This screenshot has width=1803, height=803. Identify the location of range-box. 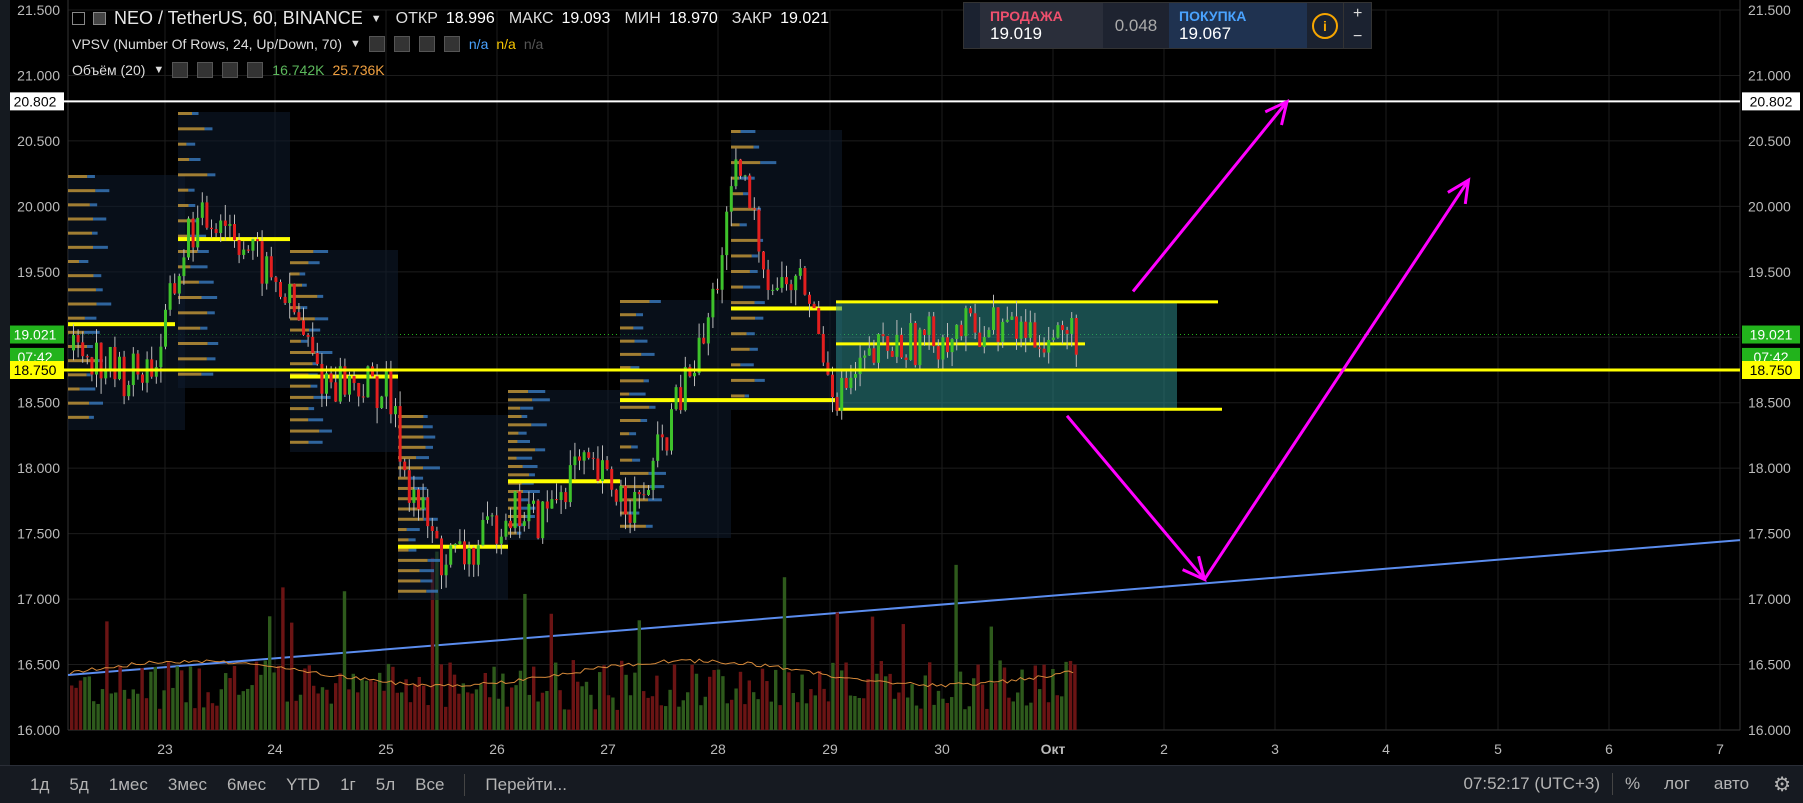
(1029, 355).